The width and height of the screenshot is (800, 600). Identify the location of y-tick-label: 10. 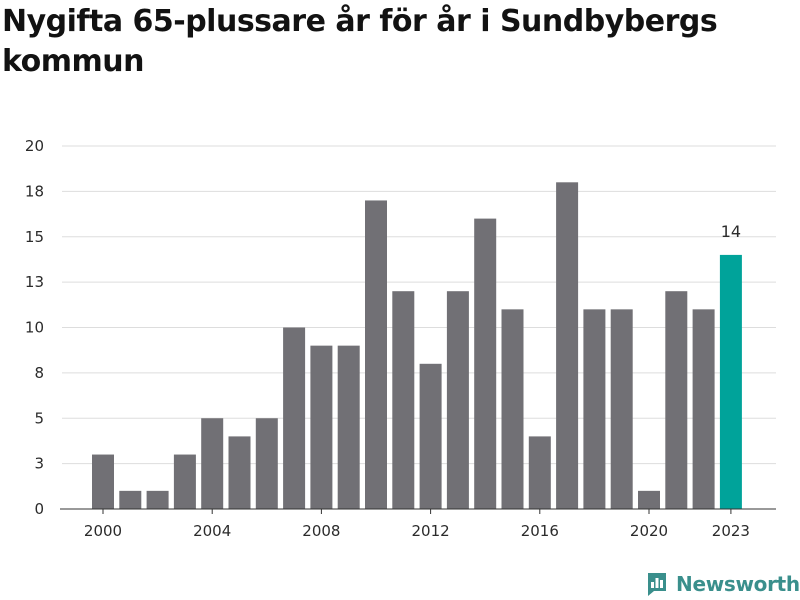
(34, 328).